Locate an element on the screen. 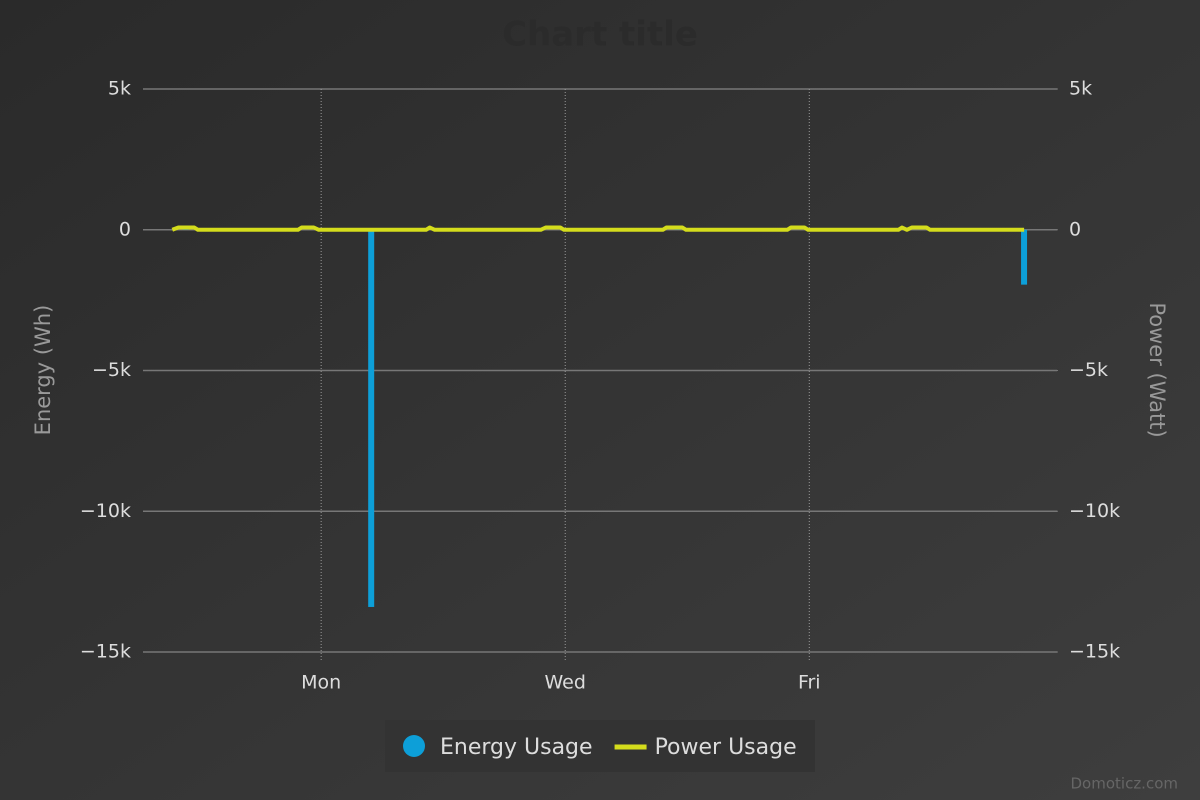 This screenshot has height=800, width=1200. y-tick-label: −15k is located at coordinates (105, 652).